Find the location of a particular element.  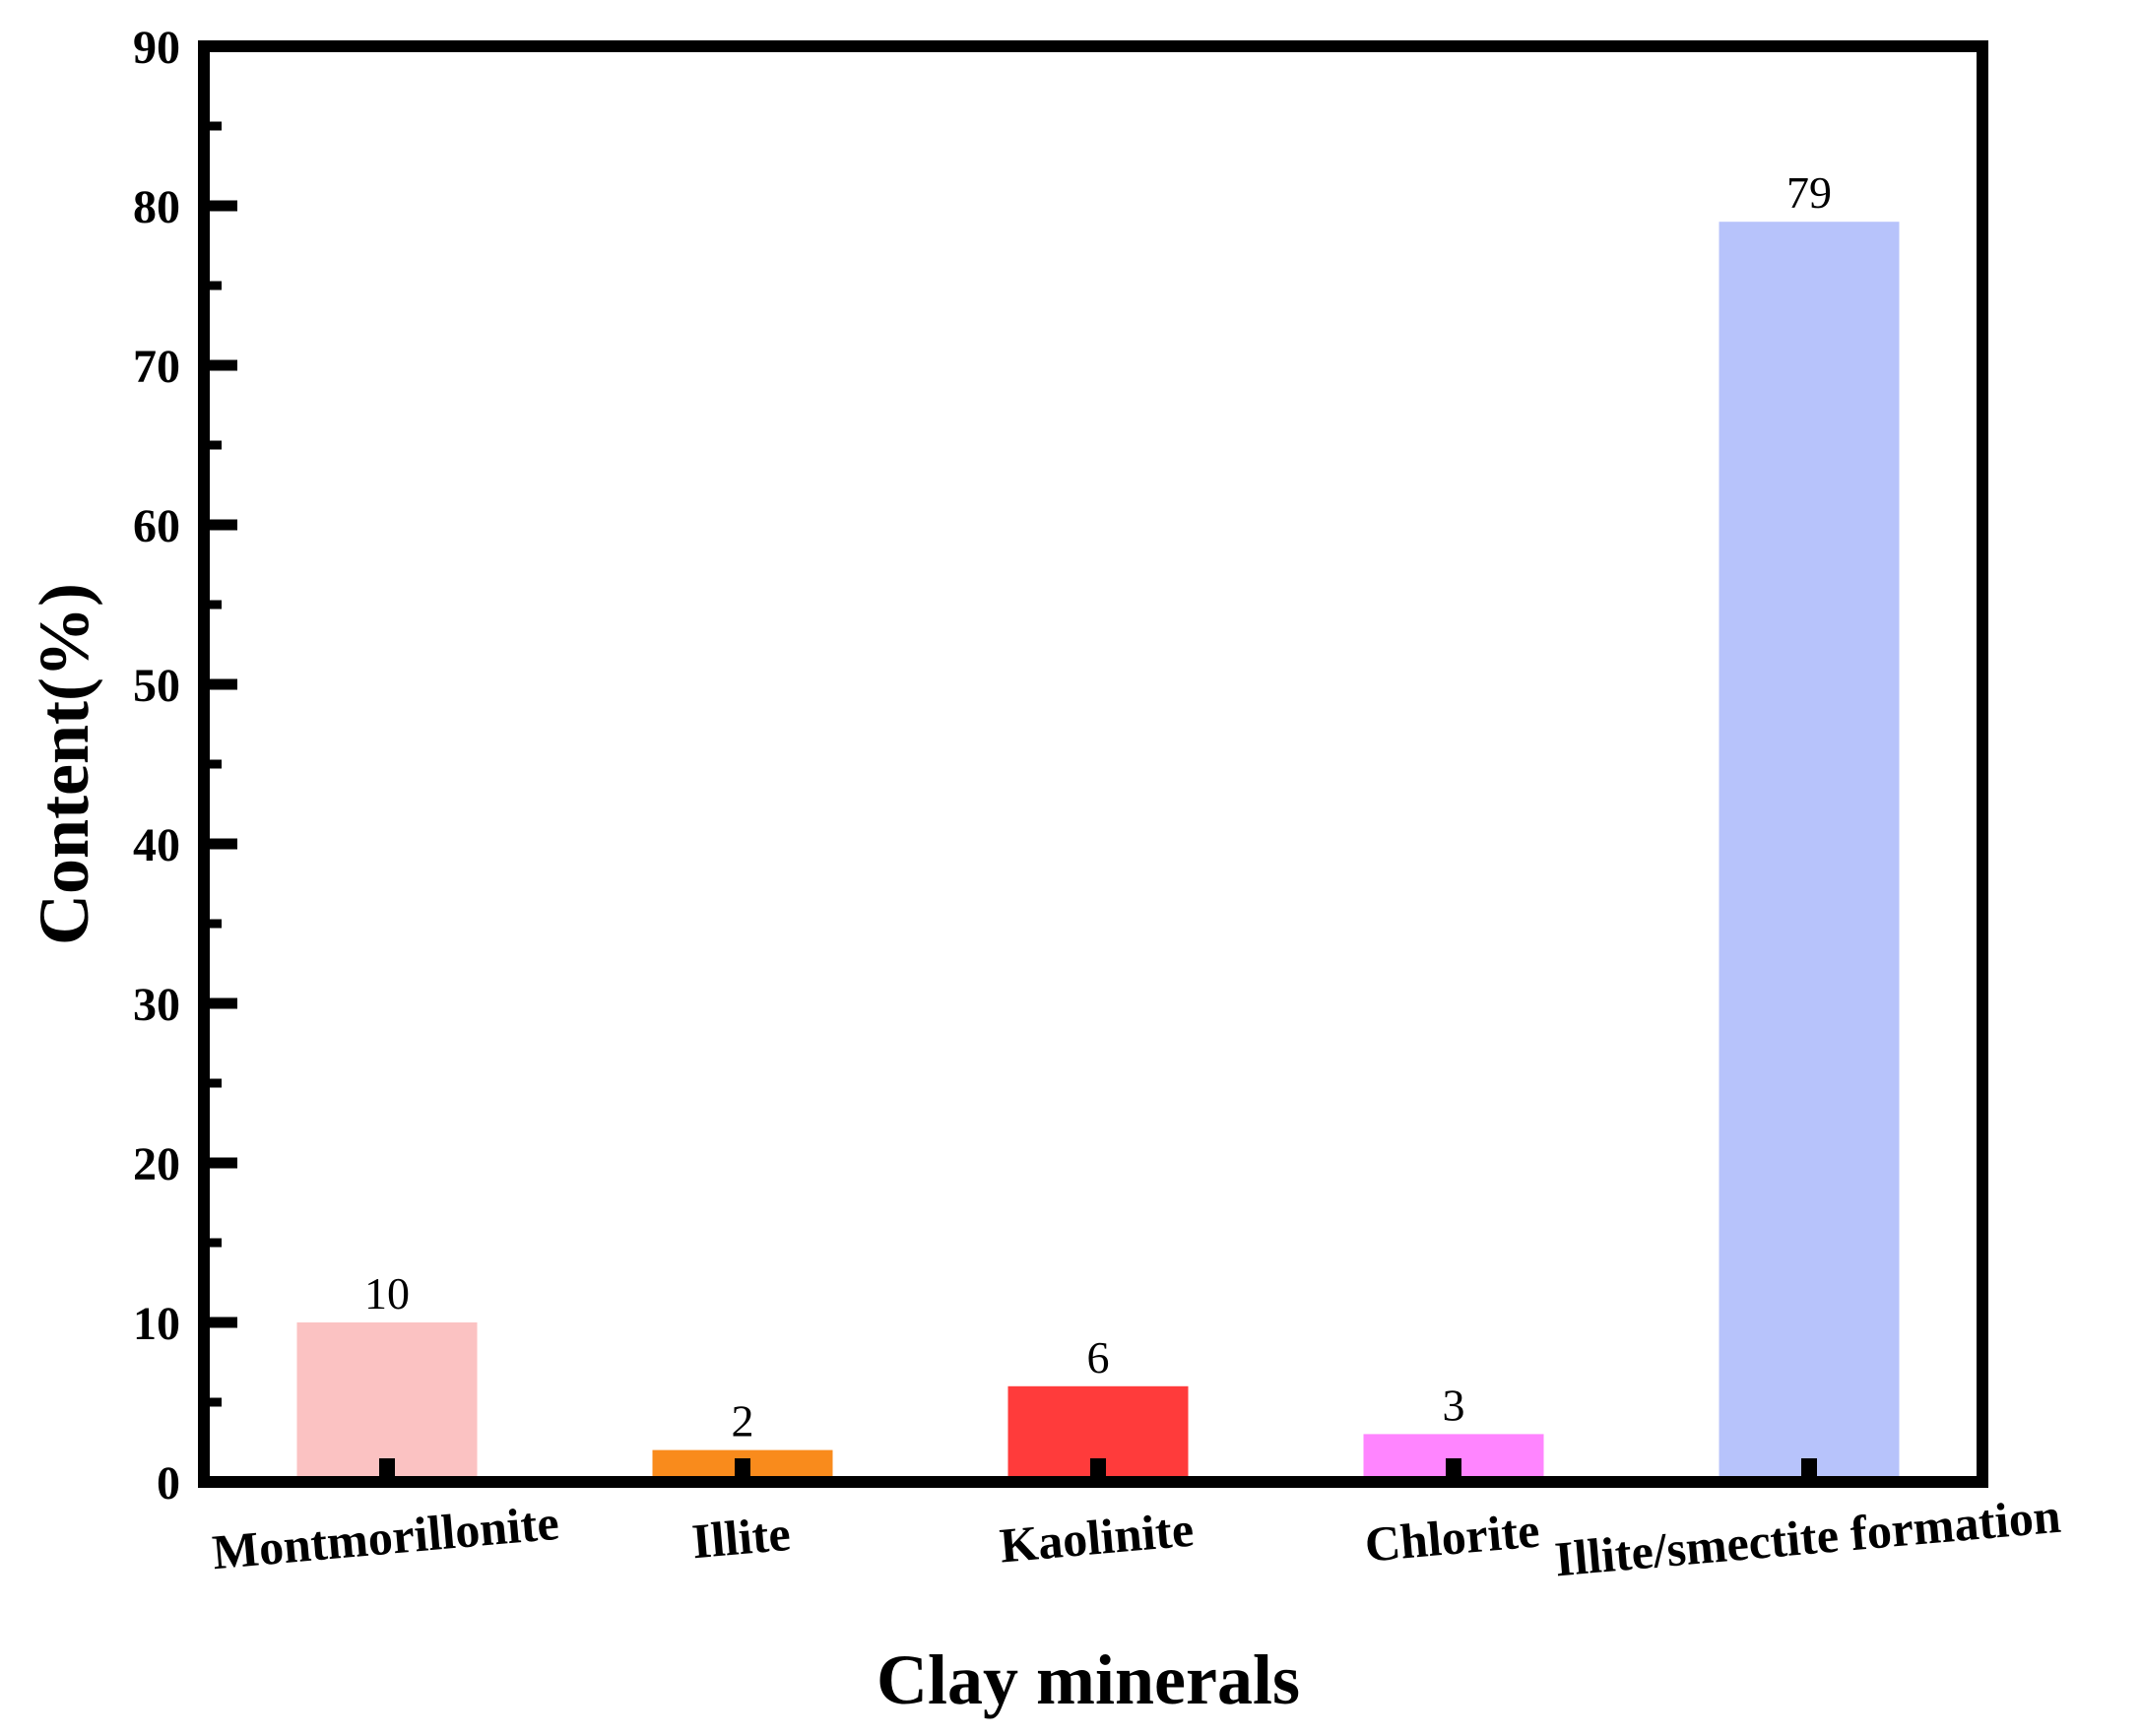

data-label: 10 is located at coordinates (387, 1293).